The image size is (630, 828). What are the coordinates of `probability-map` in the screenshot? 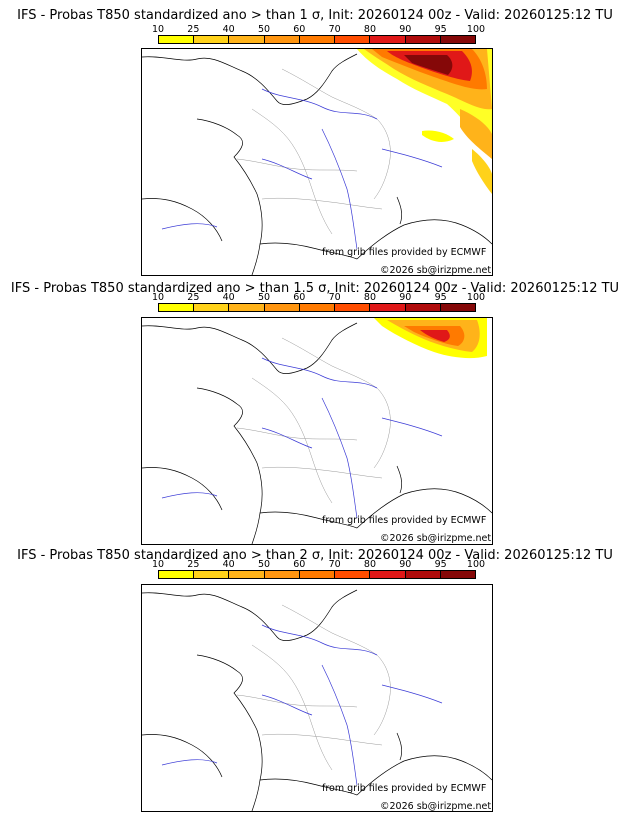 It's located at (317, 700).